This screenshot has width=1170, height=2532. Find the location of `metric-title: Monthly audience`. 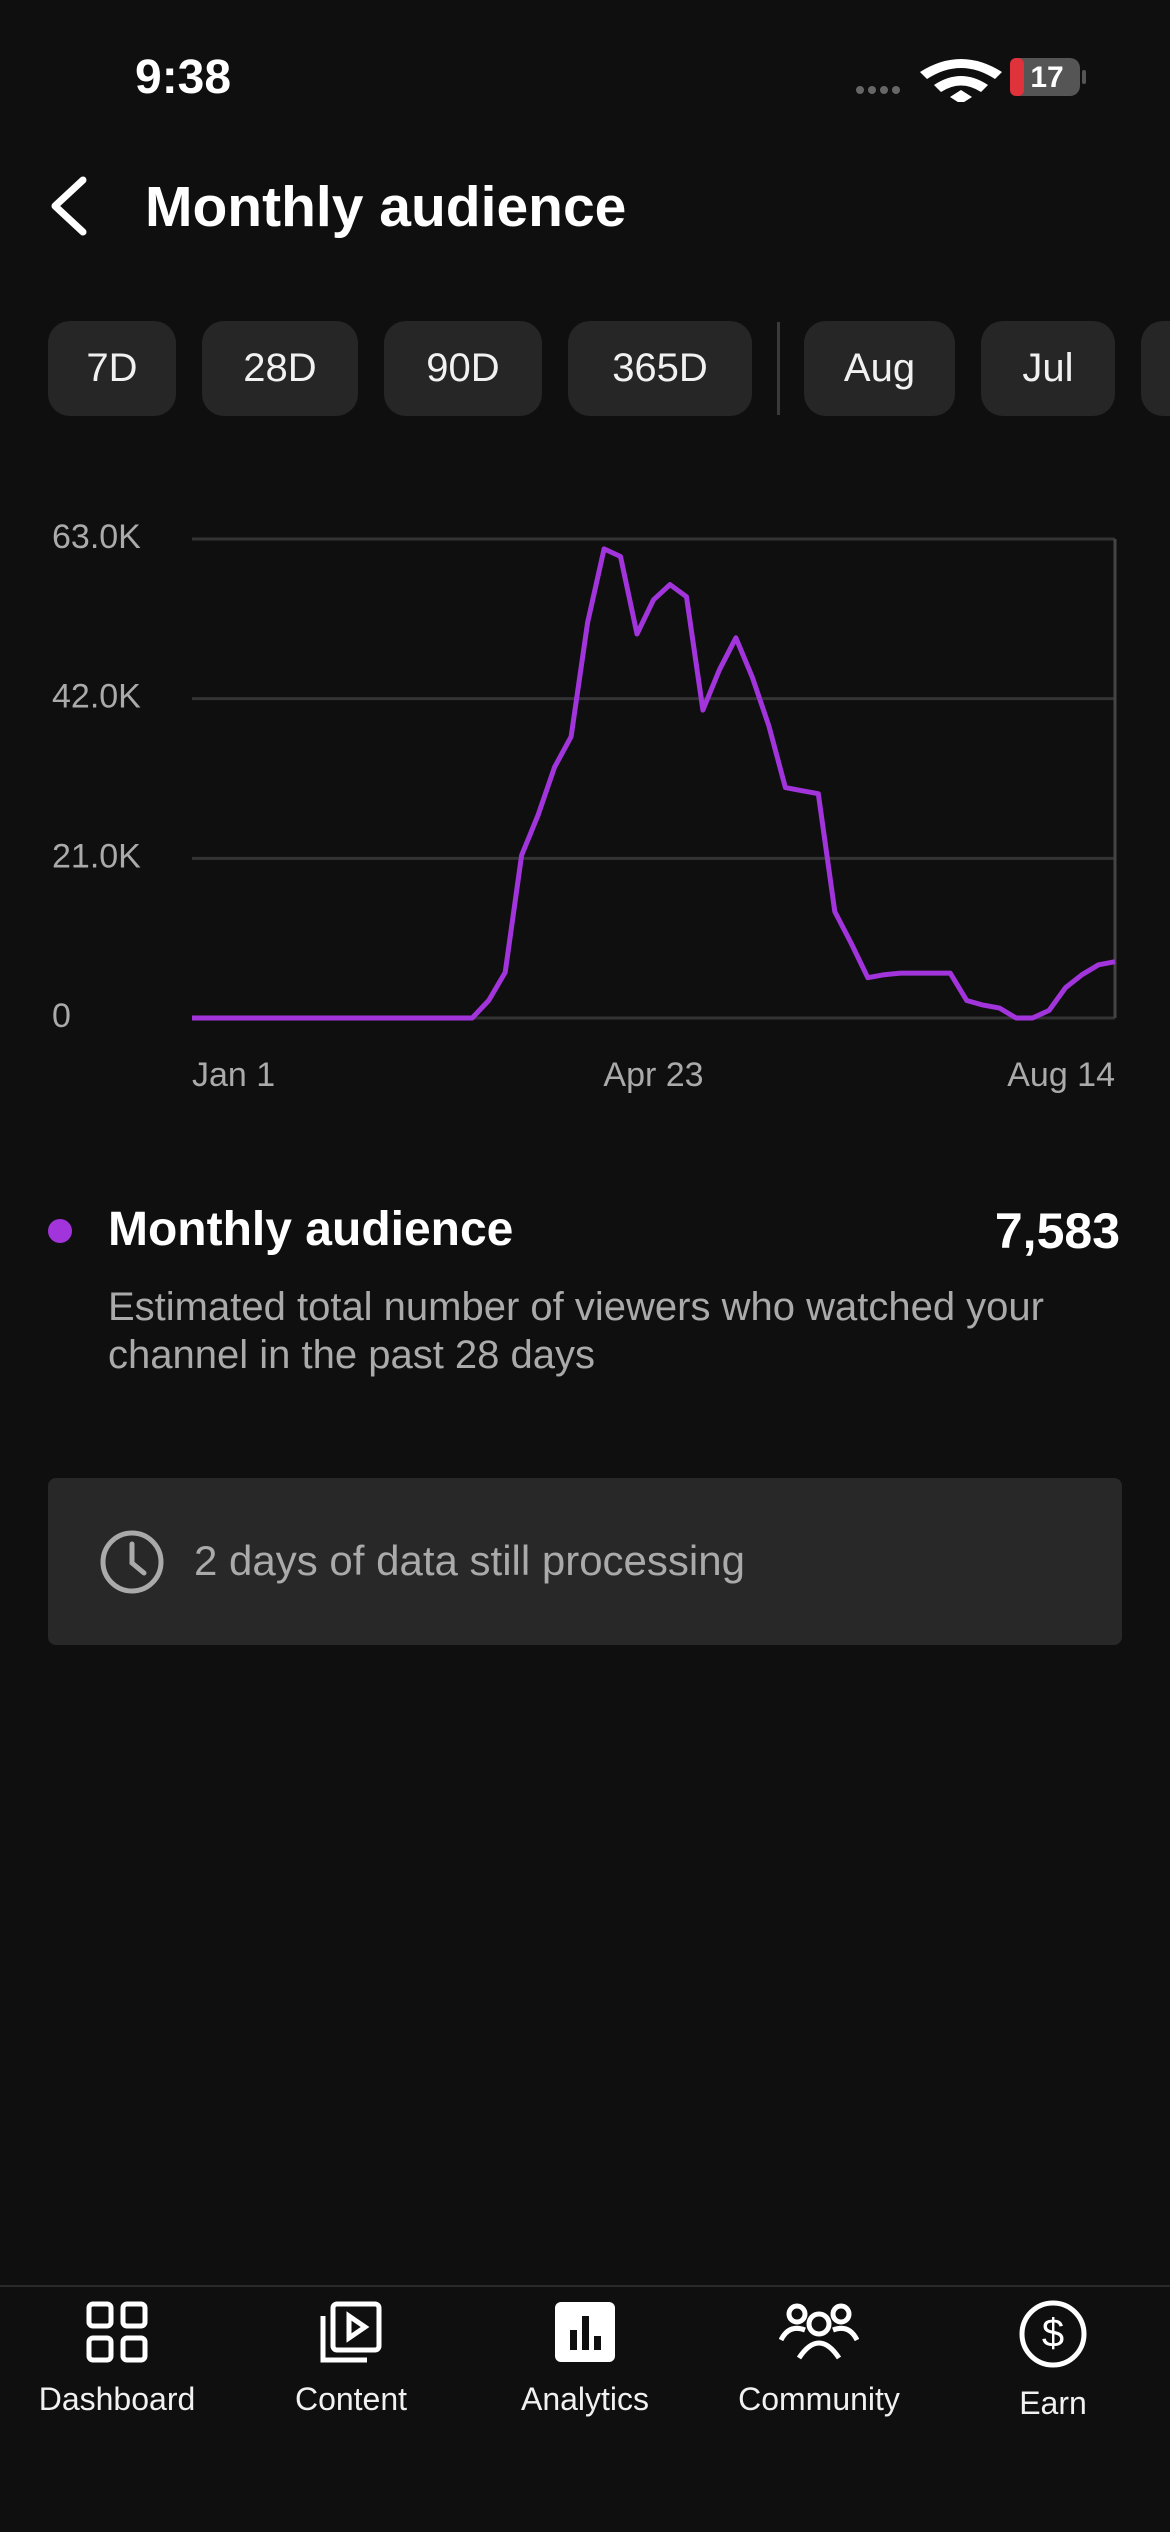

metric-title: Monthly audience is located at coordinates (311, 1229).